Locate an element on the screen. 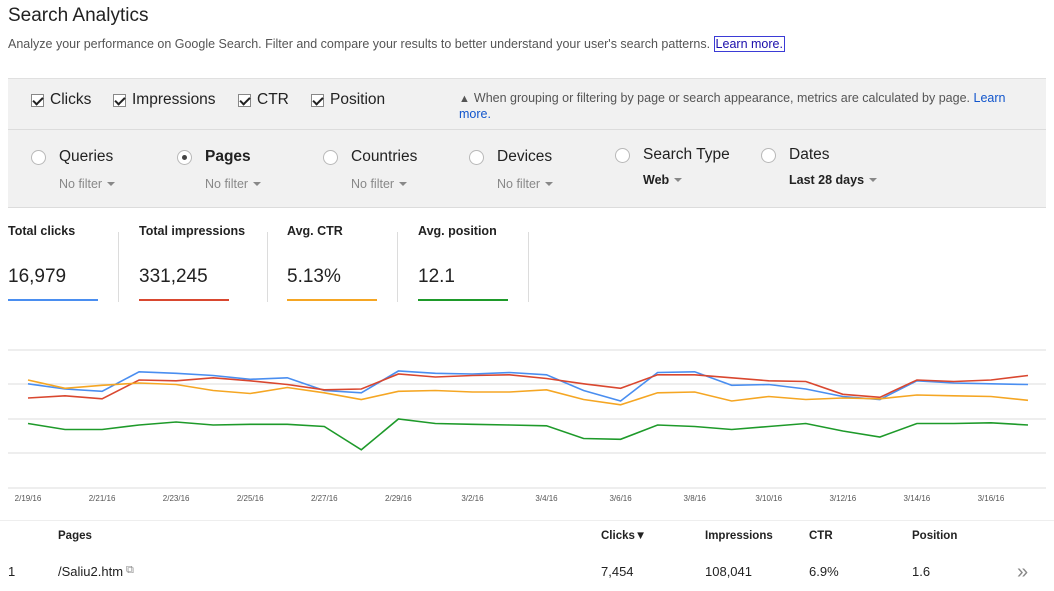  pages-column-header: Pages is located at coordinates (75, 536).